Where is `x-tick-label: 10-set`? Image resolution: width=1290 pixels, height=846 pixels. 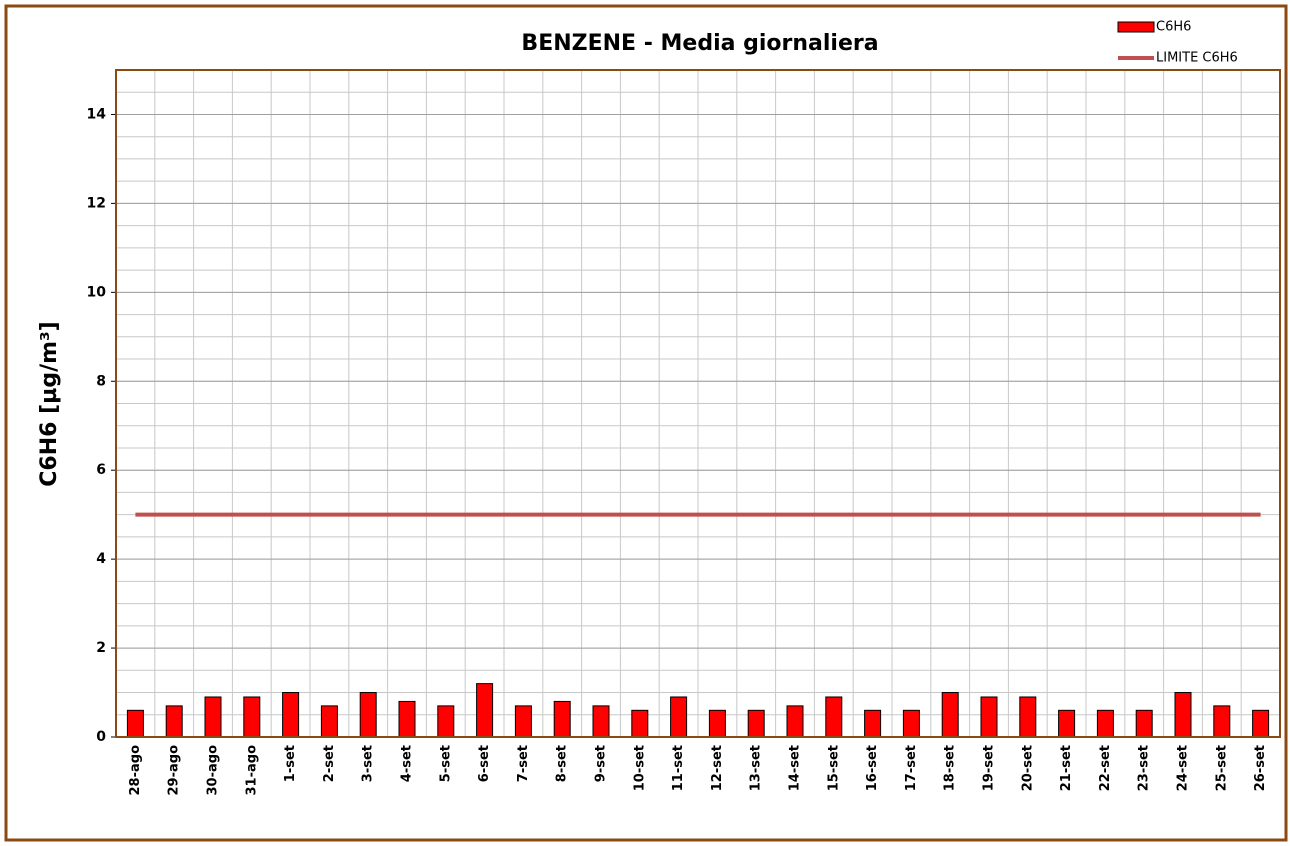
x-tick-label: 10-set is located at coordinates (639, 768).